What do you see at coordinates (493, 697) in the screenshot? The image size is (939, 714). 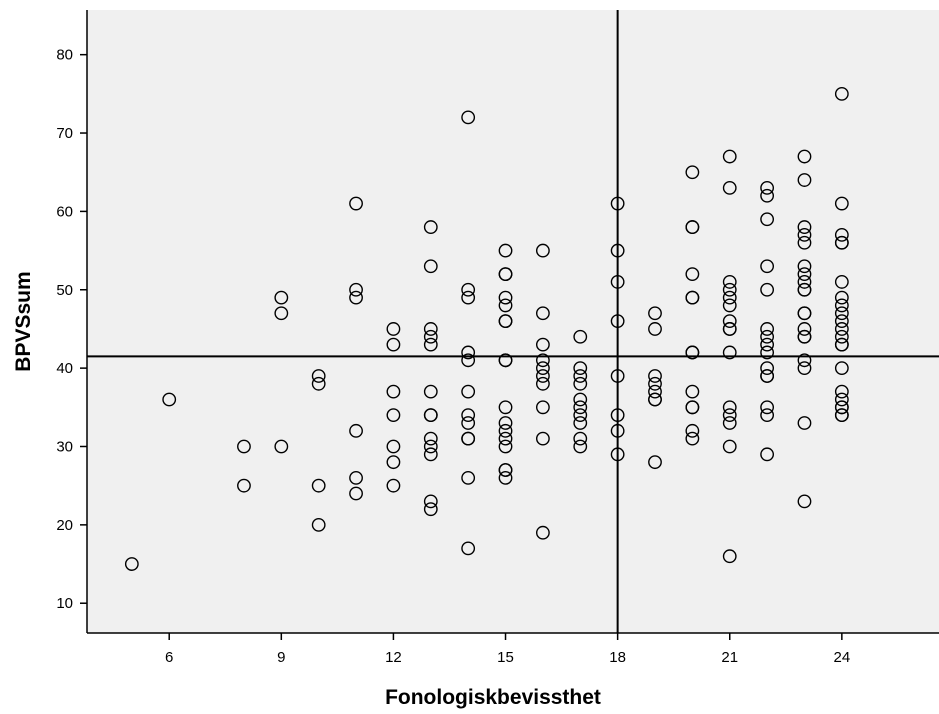 I see `x-axis-title: Fonologiskbevissthet` at bounding box center [493, 697].